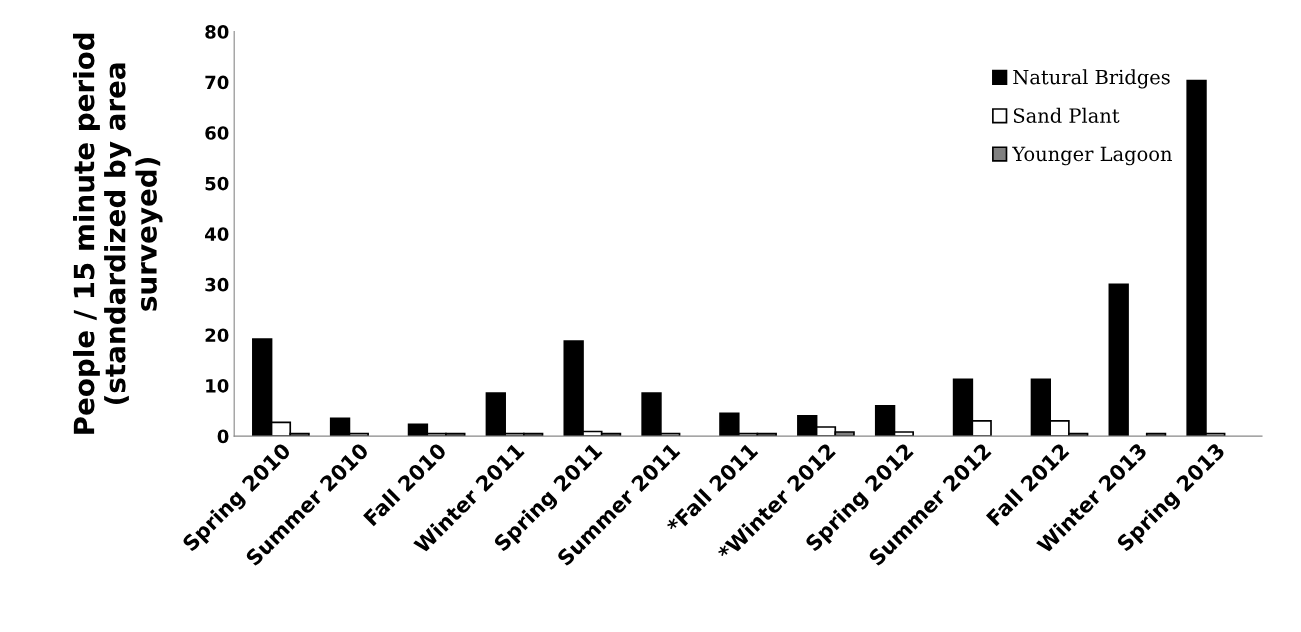  I want to click on y-axis-title: People / 15 minute period (standardized by area surveyed), so click(118, 233).